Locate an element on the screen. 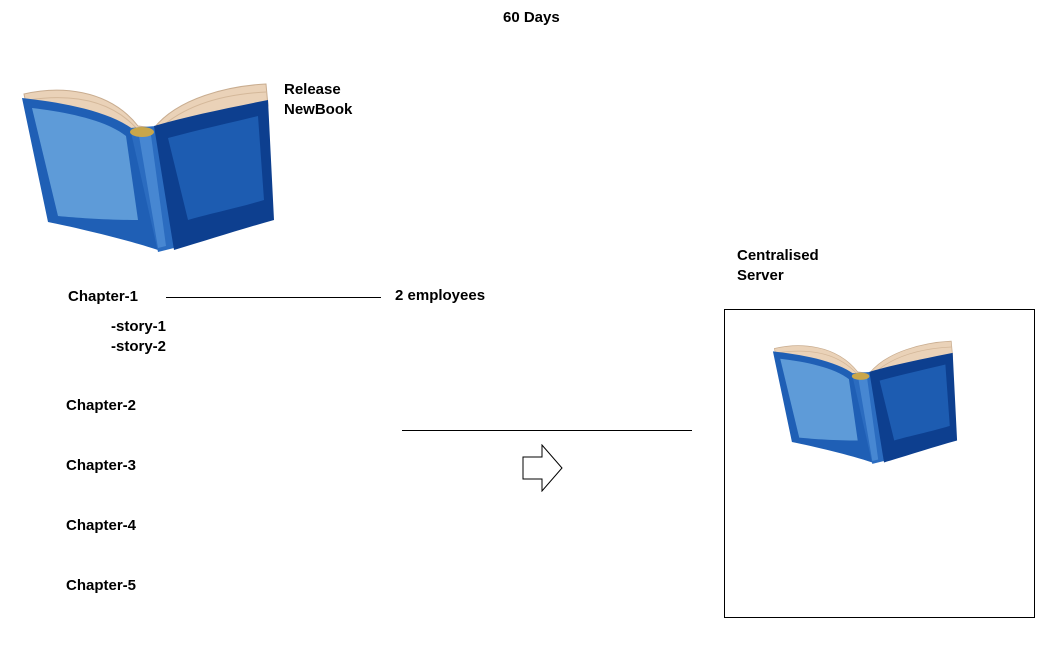  server-book-icon is located at coordinates (865, 402).